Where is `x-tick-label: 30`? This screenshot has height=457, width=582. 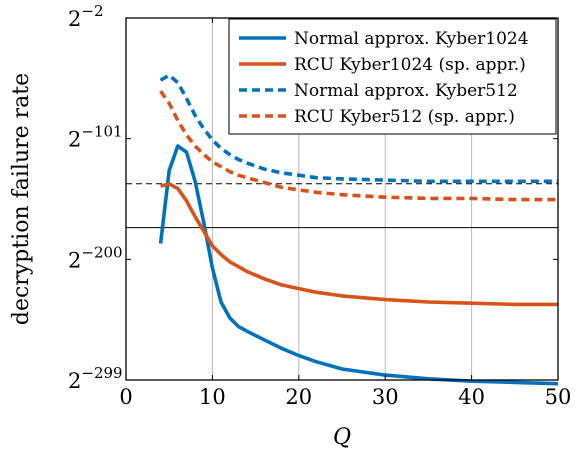
x-tick-label: 30 is located at coordinates (385, 397).